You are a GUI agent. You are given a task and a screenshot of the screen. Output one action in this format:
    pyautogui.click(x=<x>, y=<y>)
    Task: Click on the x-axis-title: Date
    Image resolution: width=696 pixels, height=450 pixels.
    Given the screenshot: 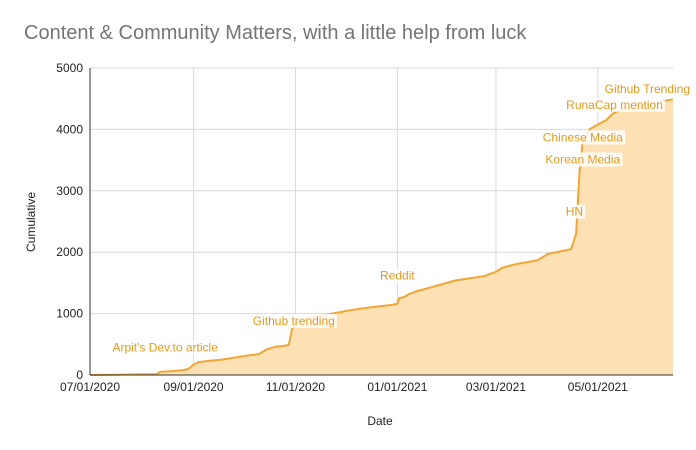 What is the action you would take?
    pyautogui.click(x=380, y=421)
    